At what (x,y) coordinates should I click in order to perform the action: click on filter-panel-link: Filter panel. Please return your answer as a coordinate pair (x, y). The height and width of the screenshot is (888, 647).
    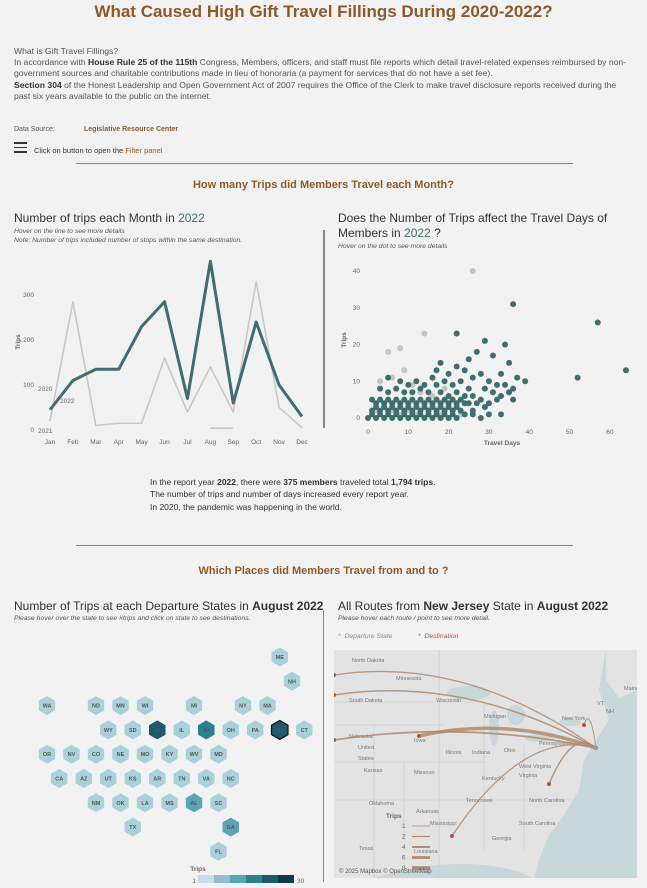
    Looking at the image, I should click on (144, 150).